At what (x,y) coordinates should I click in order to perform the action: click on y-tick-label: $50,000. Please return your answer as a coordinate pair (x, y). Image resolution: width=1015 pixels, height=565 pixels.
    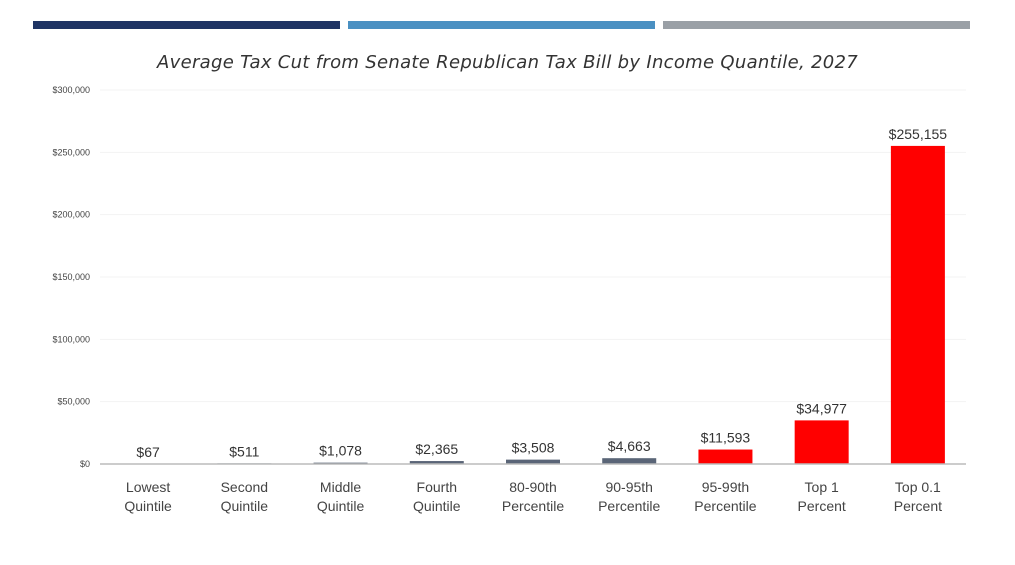
    Looking at the image, I should click on (73, 402).